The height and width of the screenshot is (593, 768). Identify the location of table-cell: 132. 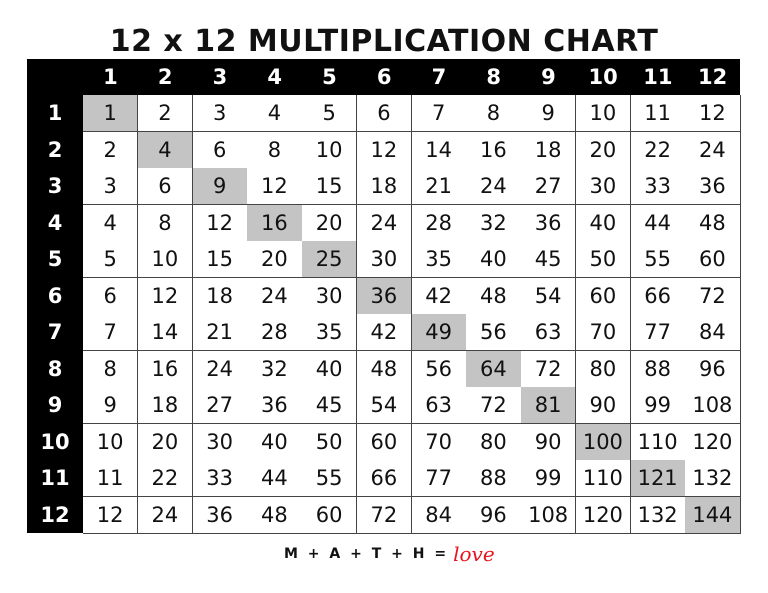
(713, 478).